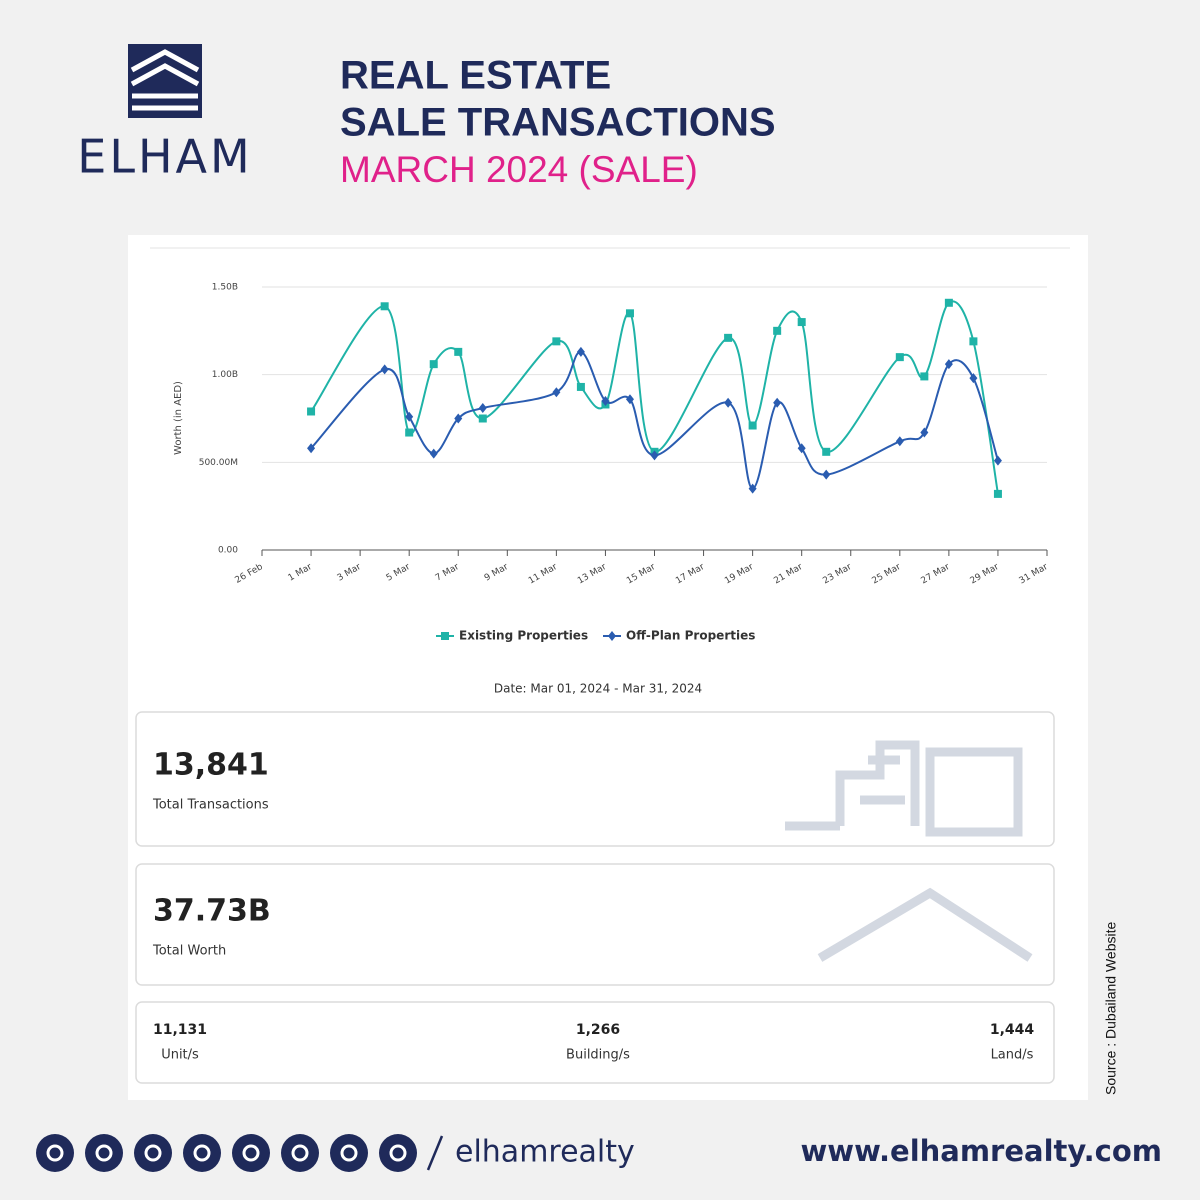  Describe the element at coordinates (164, 157) in the screenshot. I see `logo-text: ELHAM` at that location.